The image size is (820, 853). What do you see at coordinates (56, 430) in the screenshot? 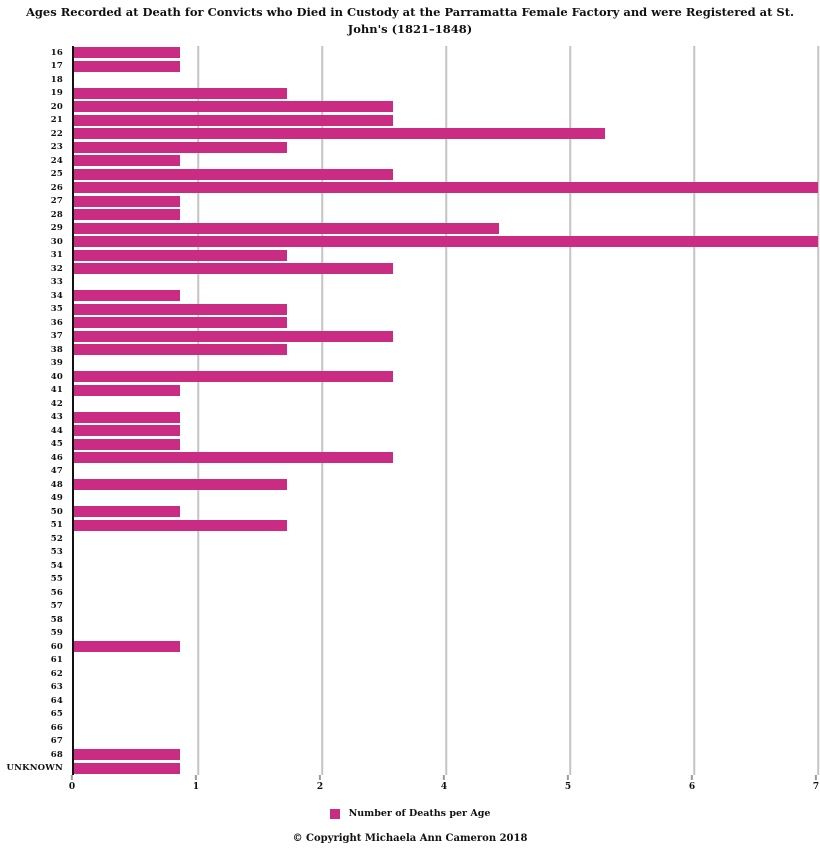
I see `y-axis-label: 44` at bounding box center [56, 430].